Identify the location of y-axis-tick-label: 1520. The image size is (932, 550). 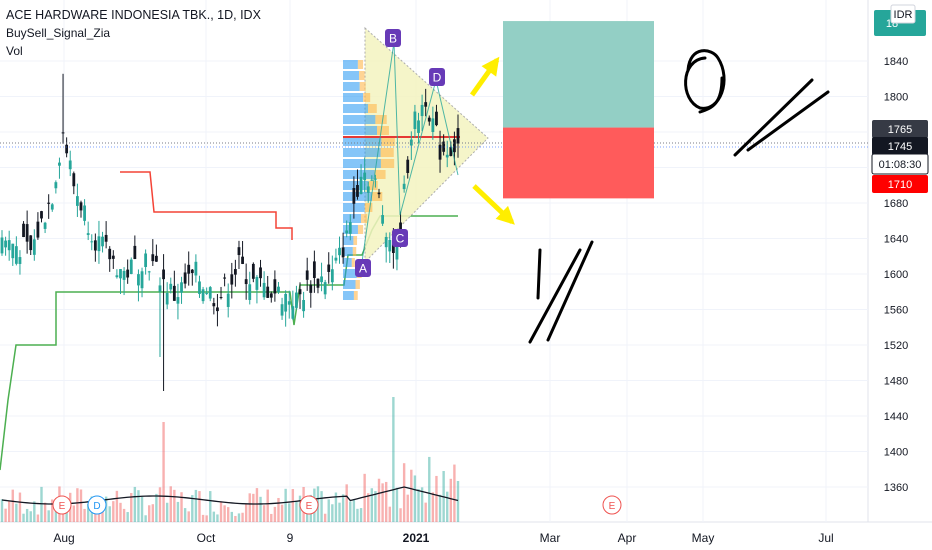
(896, 346).